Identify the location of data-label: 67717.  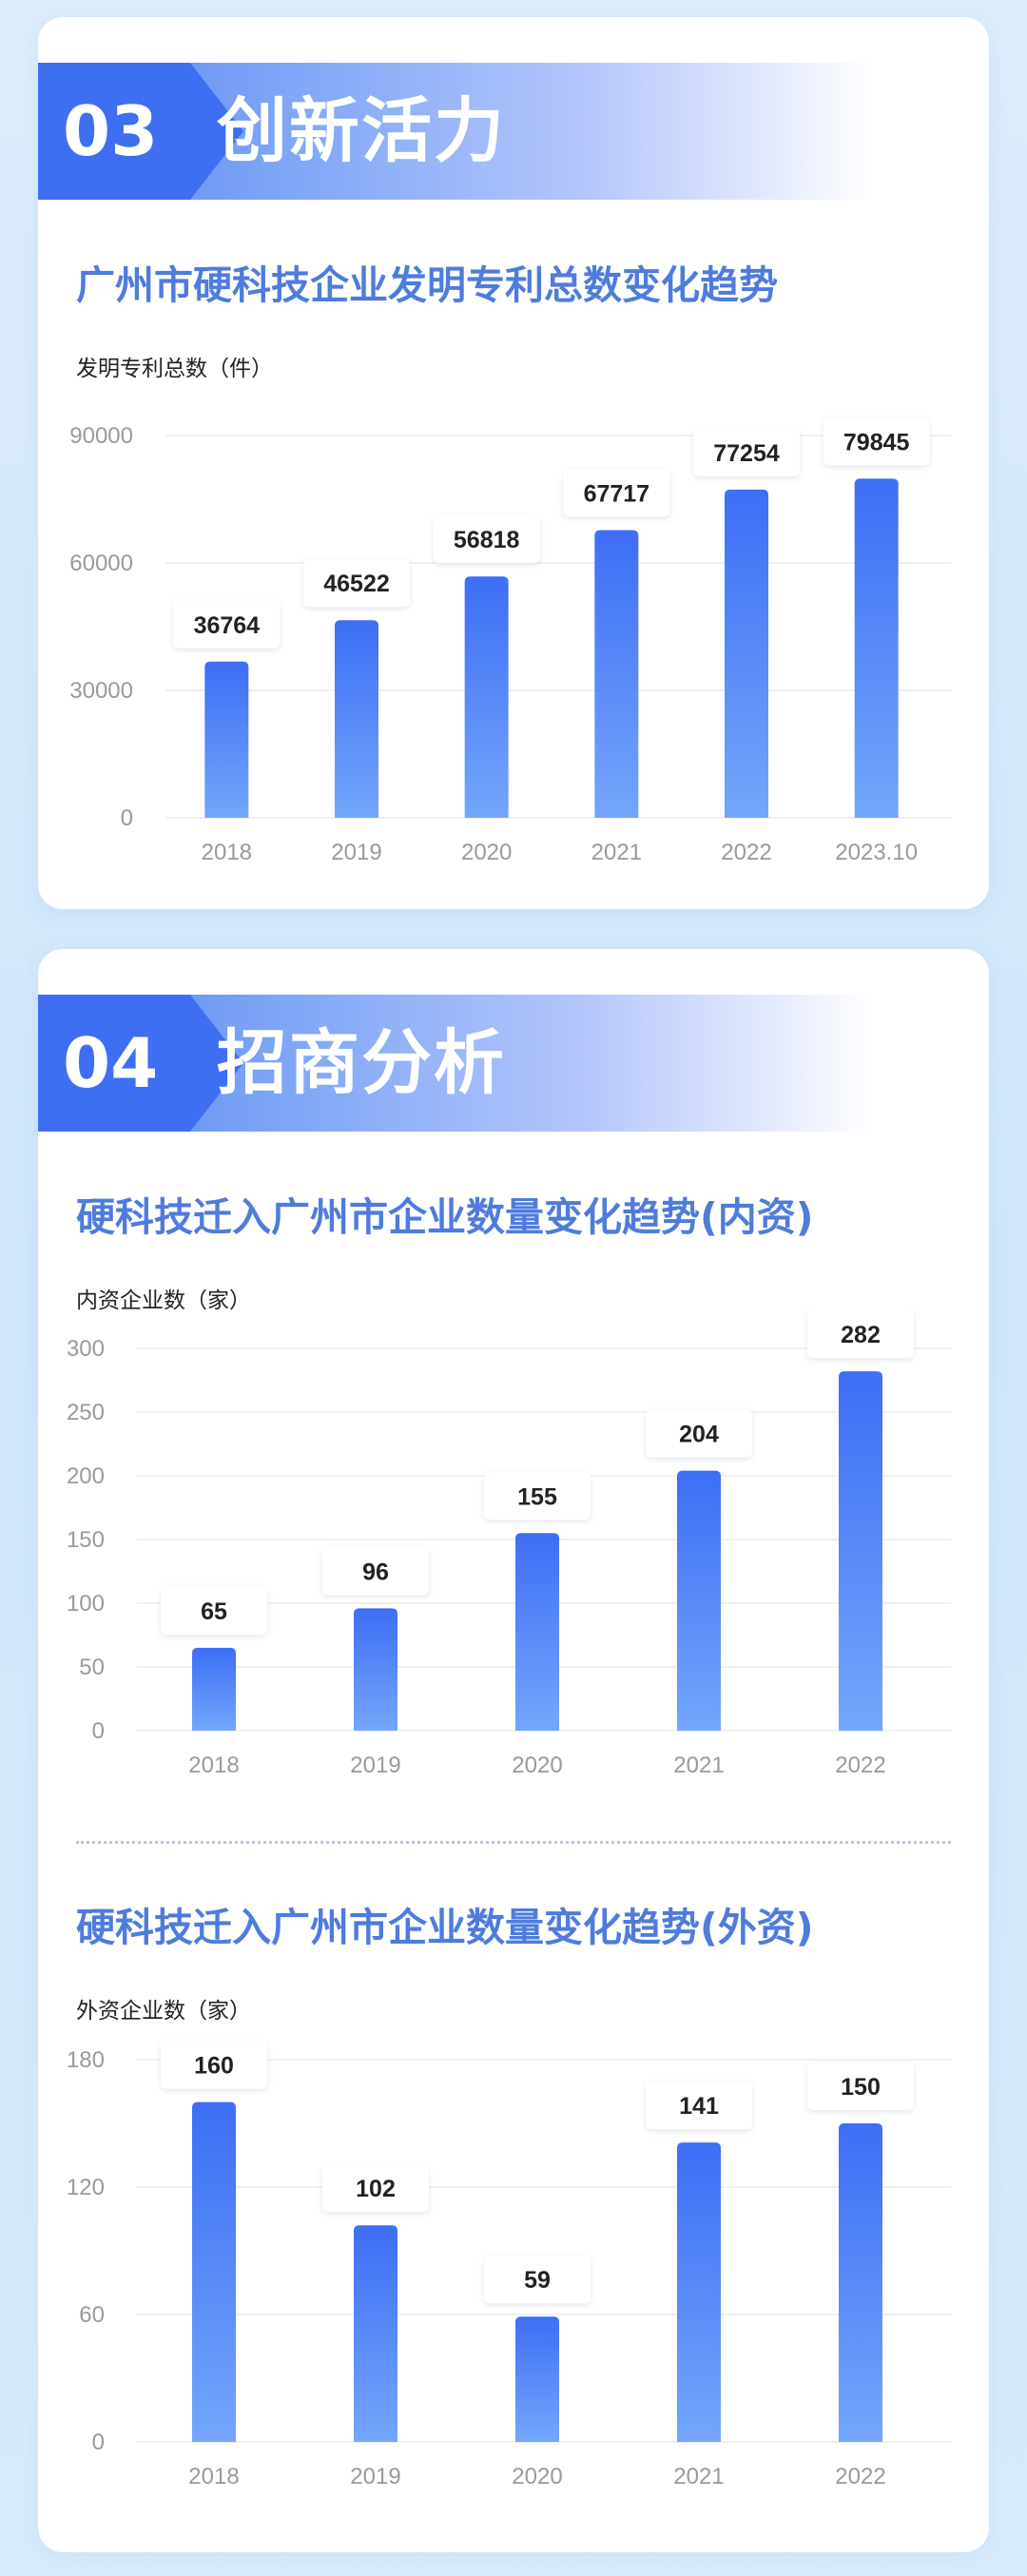
(617, 494).